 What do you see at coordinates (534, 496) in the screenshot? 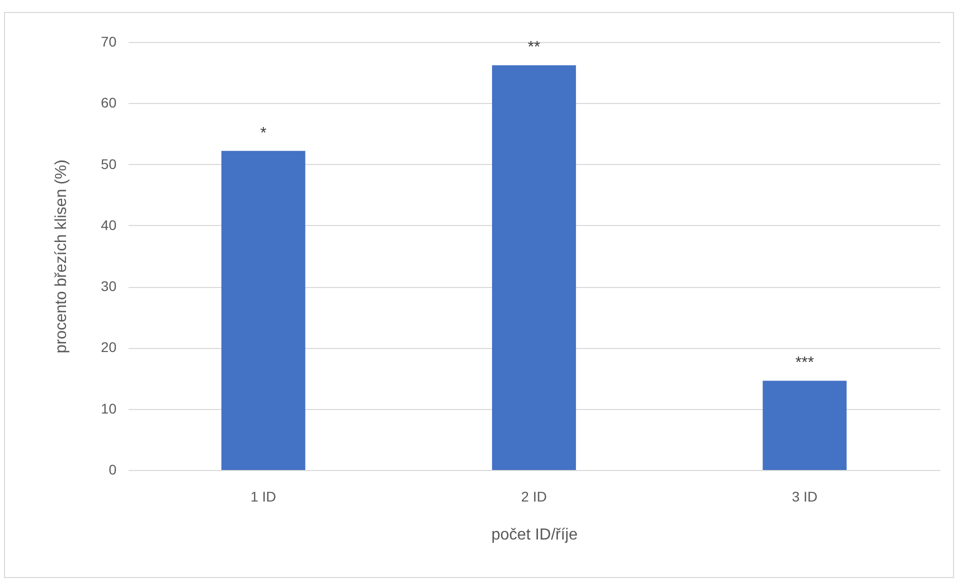
I see `x-tick-label: 2 ID` at bounding box center [534, 496].